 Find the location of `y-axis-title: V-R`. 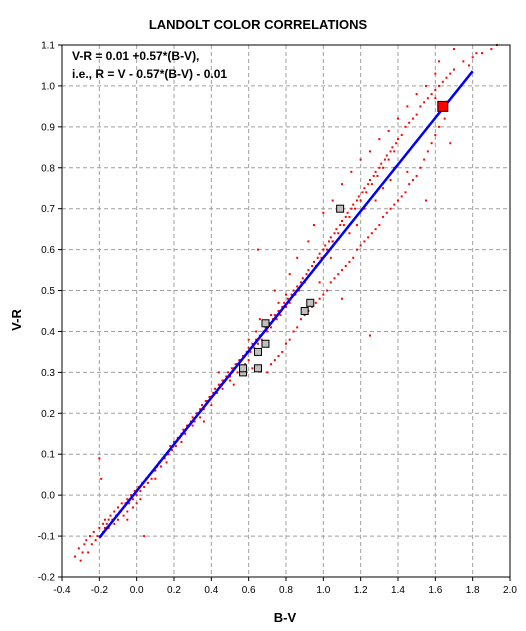

y-axis-title: V-R is located at coordinates (16, 320).